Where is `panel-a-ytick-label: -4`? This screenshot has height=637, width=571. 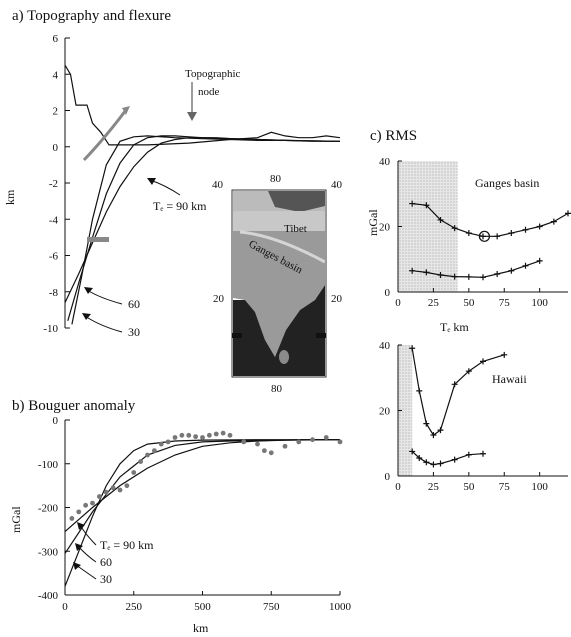
panel-a-ytick-label: -4 is located at coordinates (54, 220).